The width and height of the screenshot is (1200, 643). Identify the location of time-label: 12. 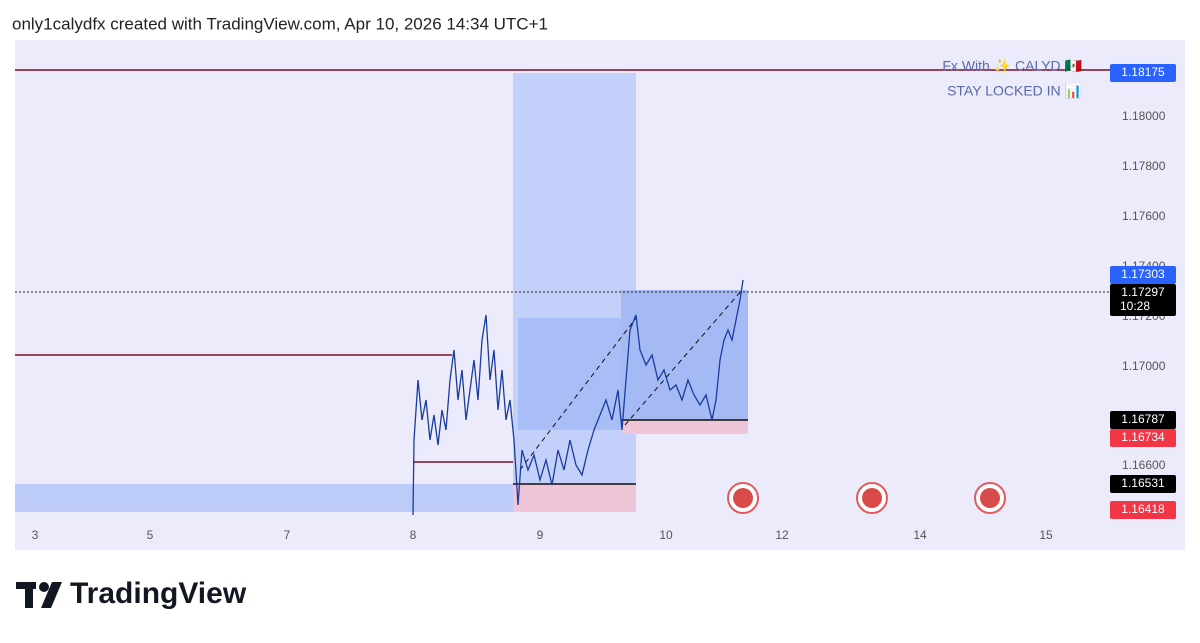
(782, 535).